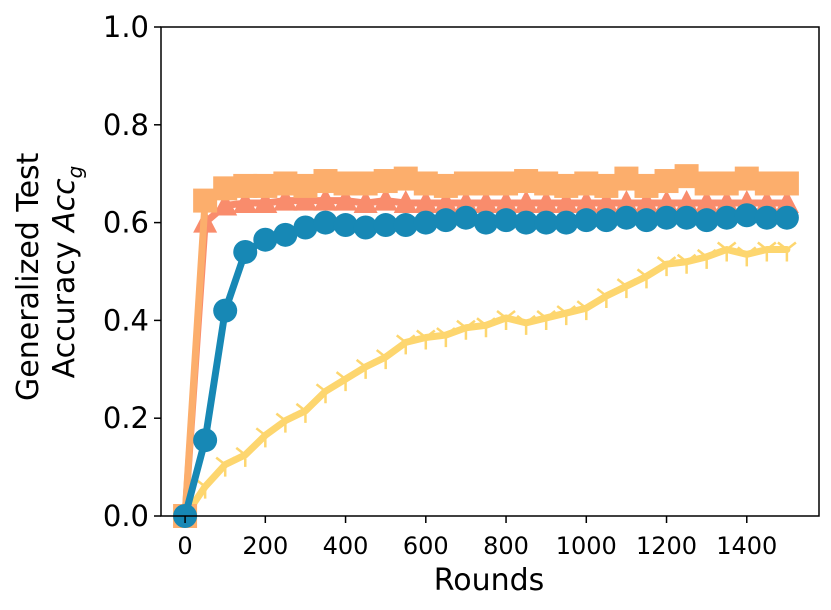 The height and width of the screenshot is (610, 831). What do you see at coordinates (126, 516) in the screenshot?
I see `y-tick-label: 0.0` at bounding box center [126, 516].